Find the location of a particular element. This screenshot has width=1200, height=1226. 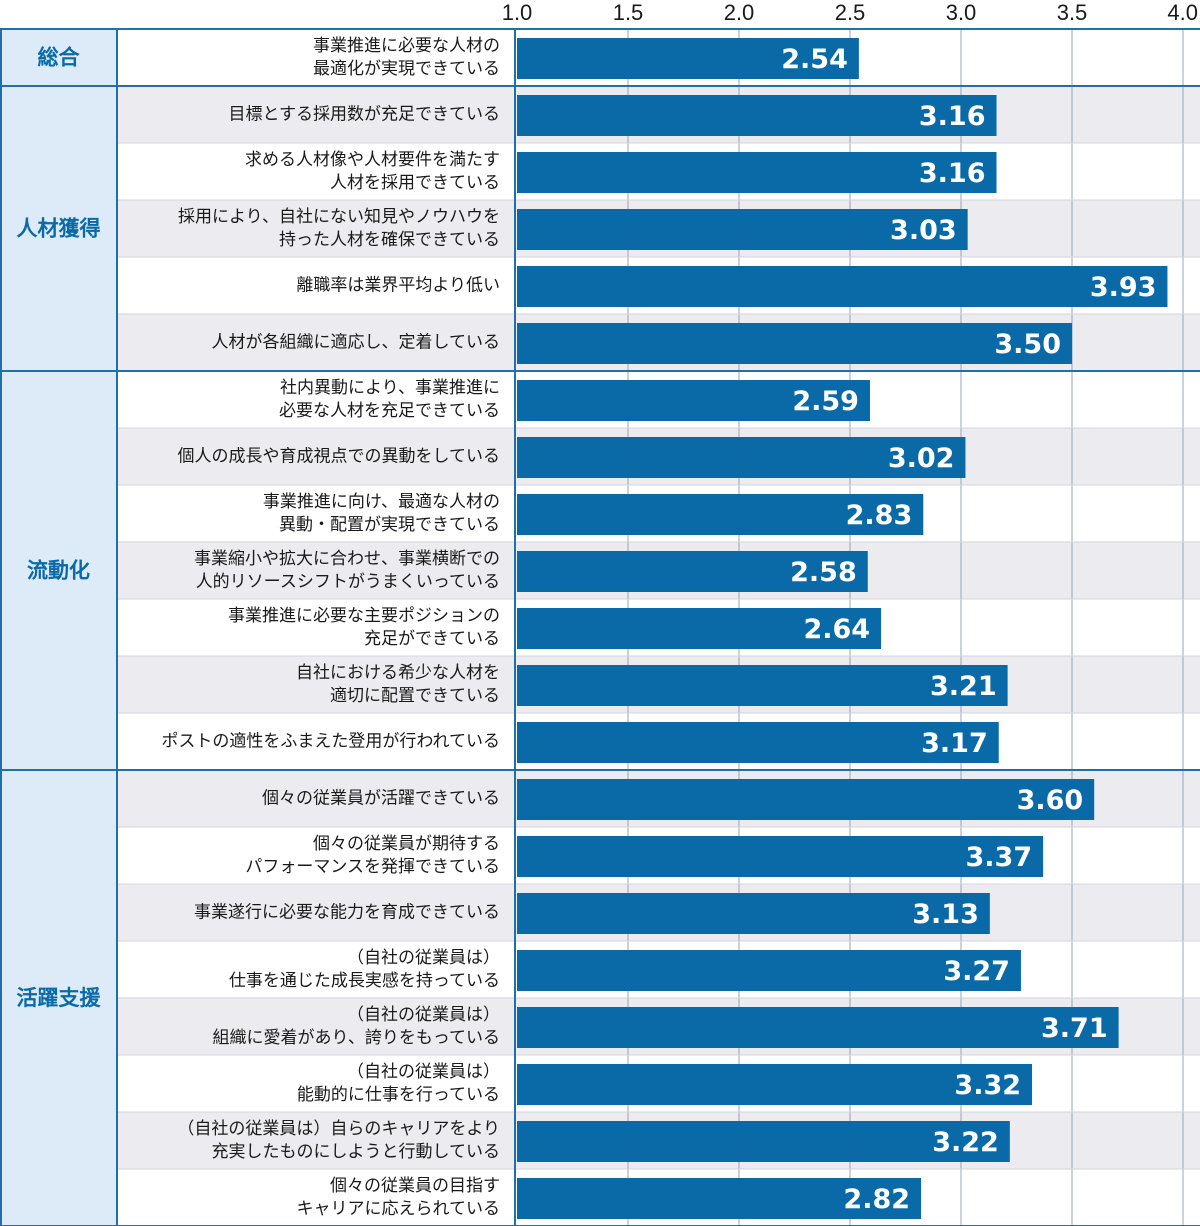

row-label: 求める人材像や人材要件を満たす is located at coordinates (372, 160).